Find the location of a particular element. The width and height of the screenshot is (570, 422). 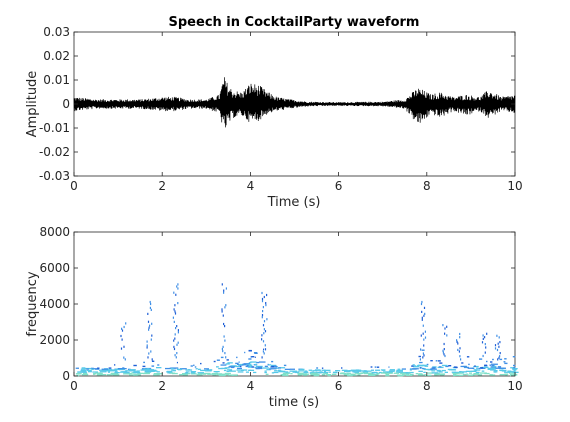

spectrogram-x-tick-label: 0 is located at coordinates (74, 386).